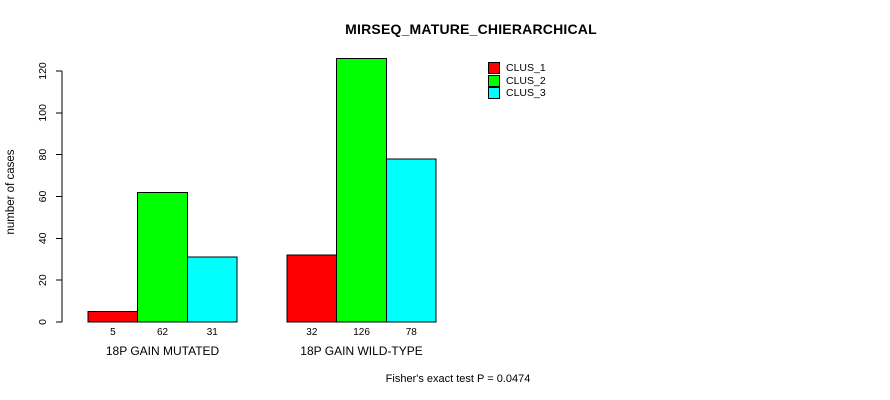 This screenshot has height=400, width=890. What do you see at coordinates (526, 68) in the screenshot?
I see `legend-label: CLUS_1` at bounding box center [526, 68].